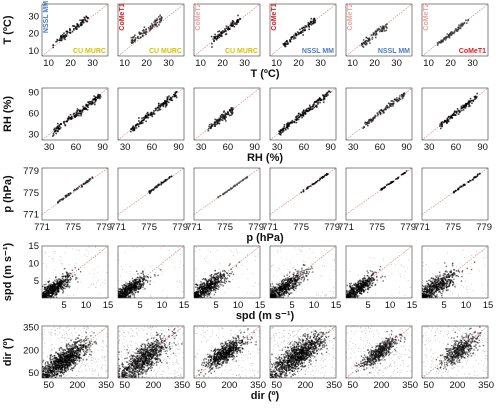 The height and width of the screenshot is (415, 500). What do you see at coordinates (89, 51) in the screenshot?
I see `x-model-label: CU MURC` at bounding box center [89, 51].